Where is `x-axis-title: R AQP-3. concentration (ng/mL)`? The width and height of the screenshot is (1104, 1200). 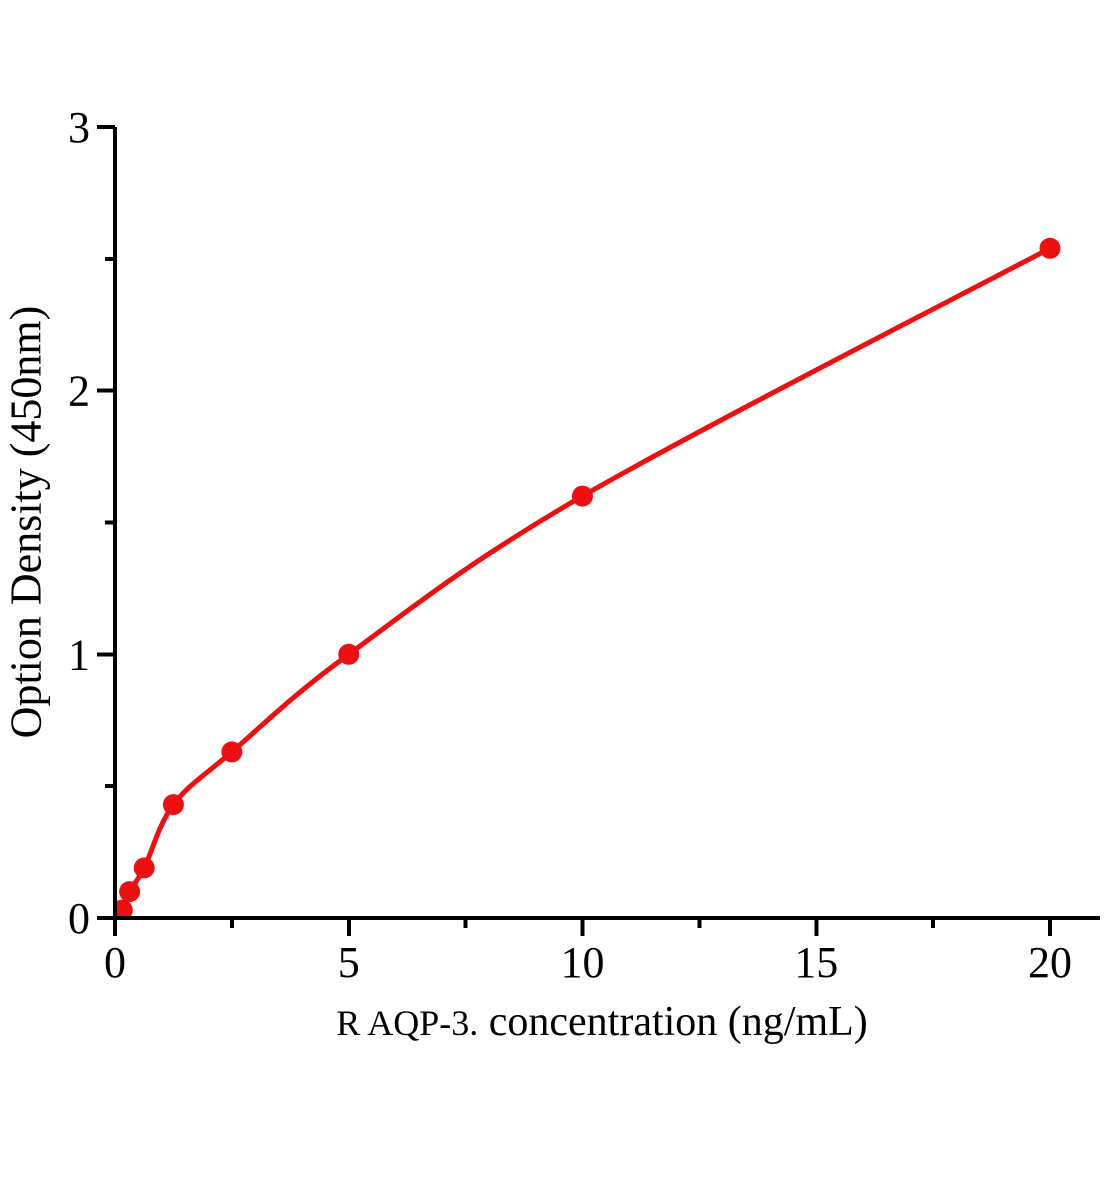 x-axis-title: R AQP-3. concentration (ng/mL) is located at coordinates (602, 1022).